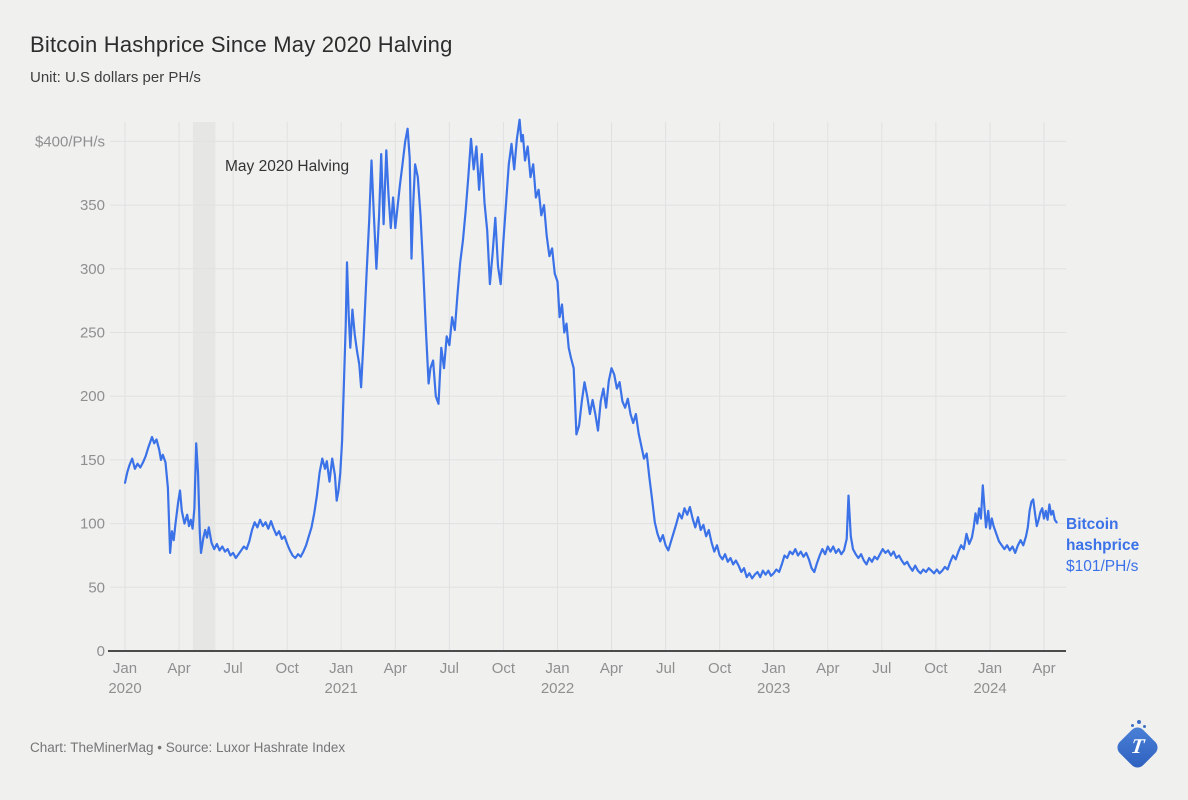  Describe the element at coordinates (341, 688) in the screenshot. I see `x-axis-year-label: 2021` at that location.